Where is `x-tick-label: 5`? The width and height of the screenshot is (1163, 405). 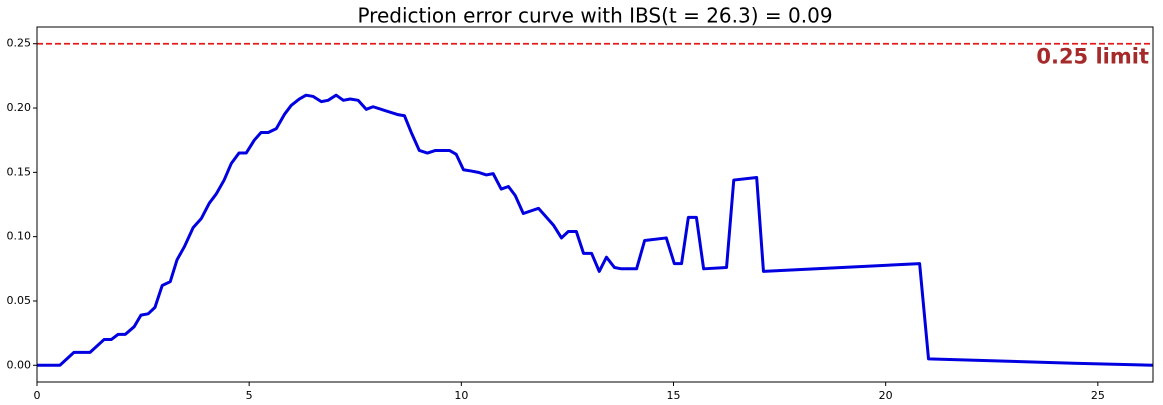 x-tick-label: 5 is located at coordinates (249, 395).